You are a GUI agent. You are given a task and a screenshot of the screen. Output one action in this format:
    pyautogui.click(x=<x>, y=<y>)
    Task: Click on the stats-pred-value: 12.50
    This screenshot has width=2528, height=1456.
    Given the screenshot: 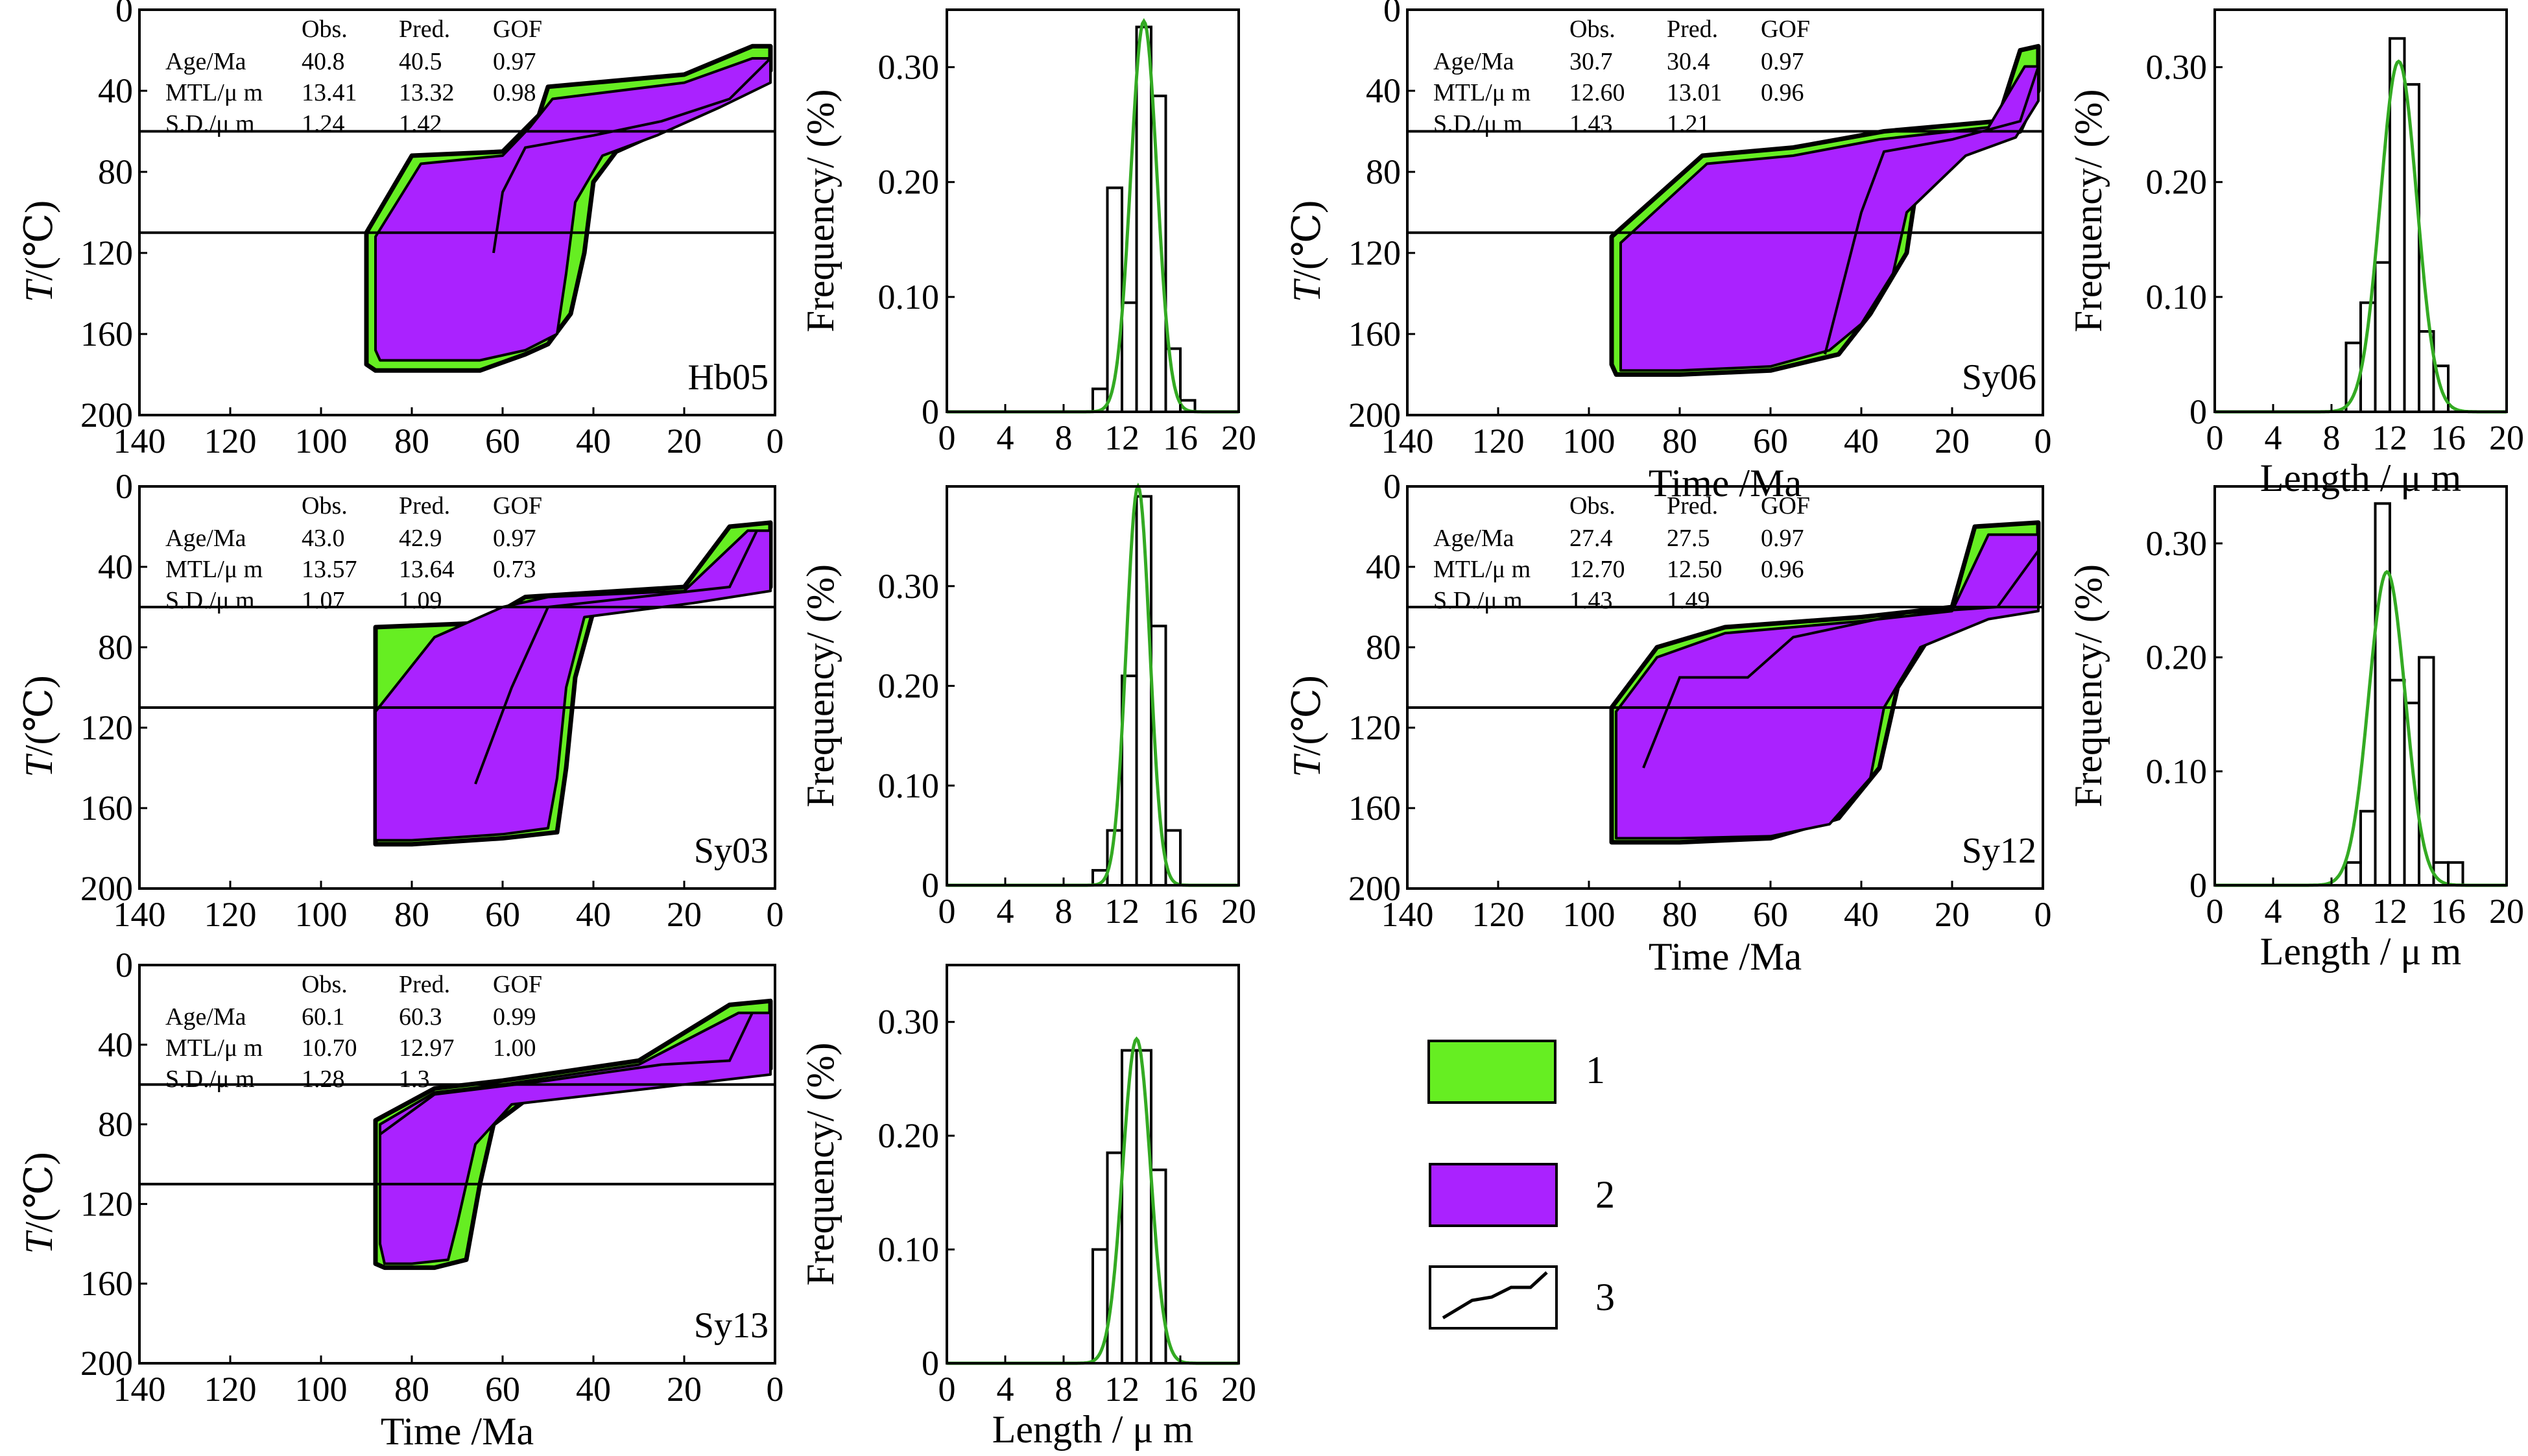 What is the action you would take?
    pyautogui.click(x=1695, y=569)
    